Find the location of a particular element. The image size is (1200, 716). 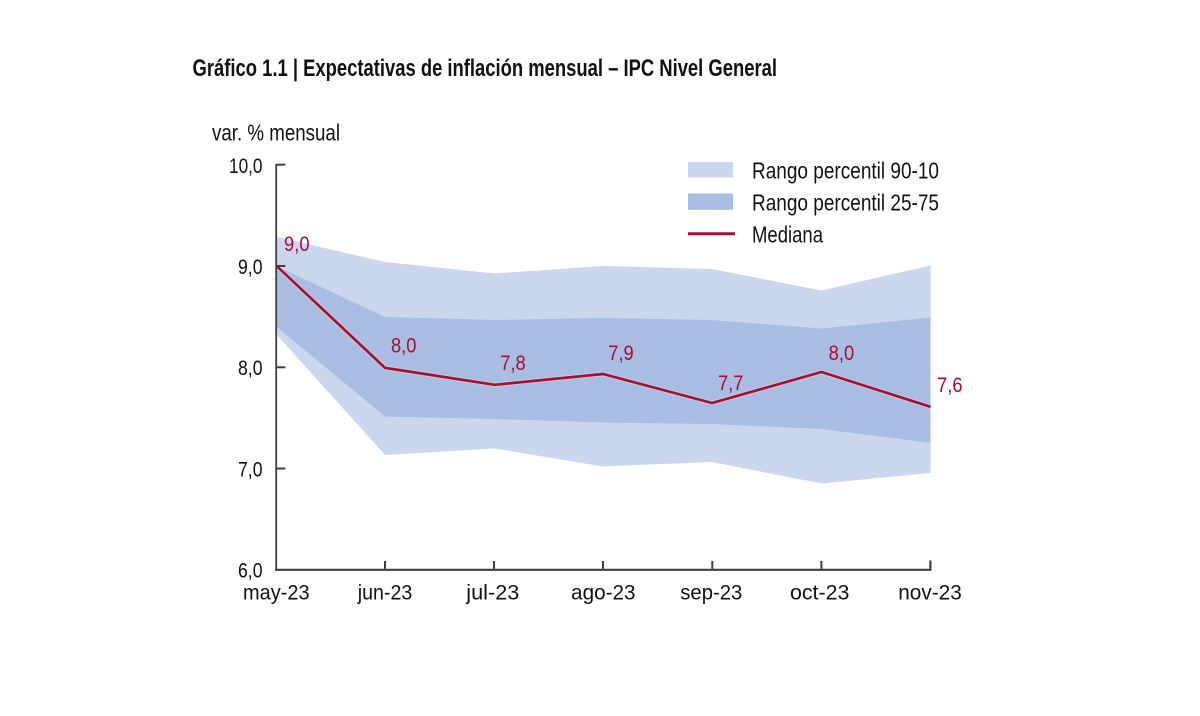

svg-text: 7,0 is located at coordinates (250, 469).